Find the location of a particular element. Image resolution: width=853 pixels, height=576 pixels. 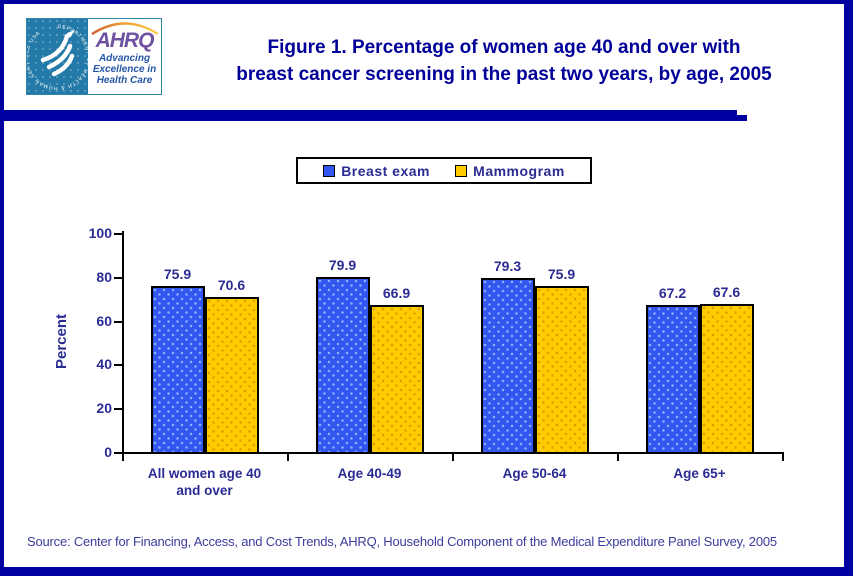

y-axis is located at coordinates (123, 342).